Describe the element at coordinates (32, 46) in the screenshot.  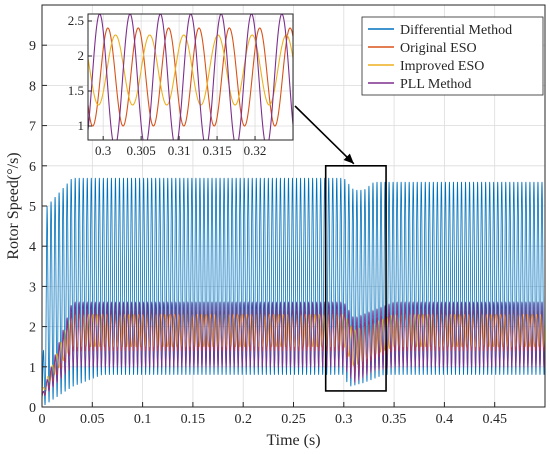
I see `y-tick-label: 9` at that location.